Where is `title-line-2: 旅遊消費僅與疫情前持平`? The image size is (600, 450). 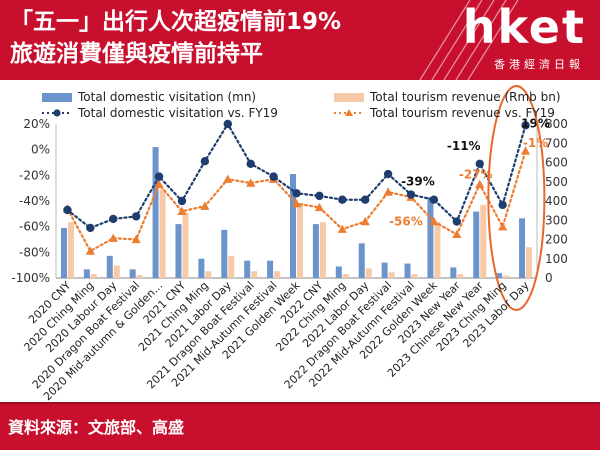 title-line-2: 旅遊消費僅與疫情前持平 is located at coordinates (136, 54).